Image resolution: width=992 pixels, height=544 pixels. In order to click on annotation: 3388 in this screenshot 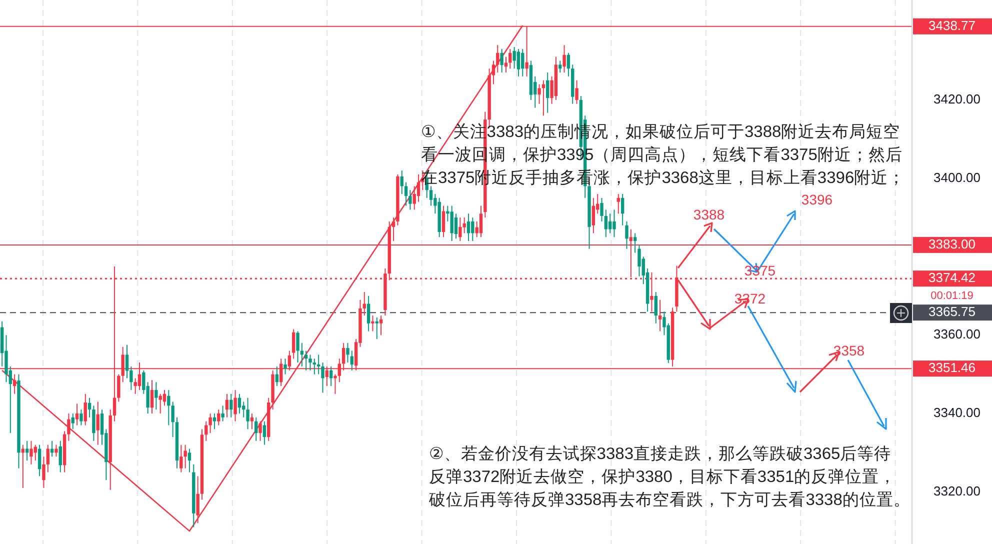, I will do `click(709, 214)`.